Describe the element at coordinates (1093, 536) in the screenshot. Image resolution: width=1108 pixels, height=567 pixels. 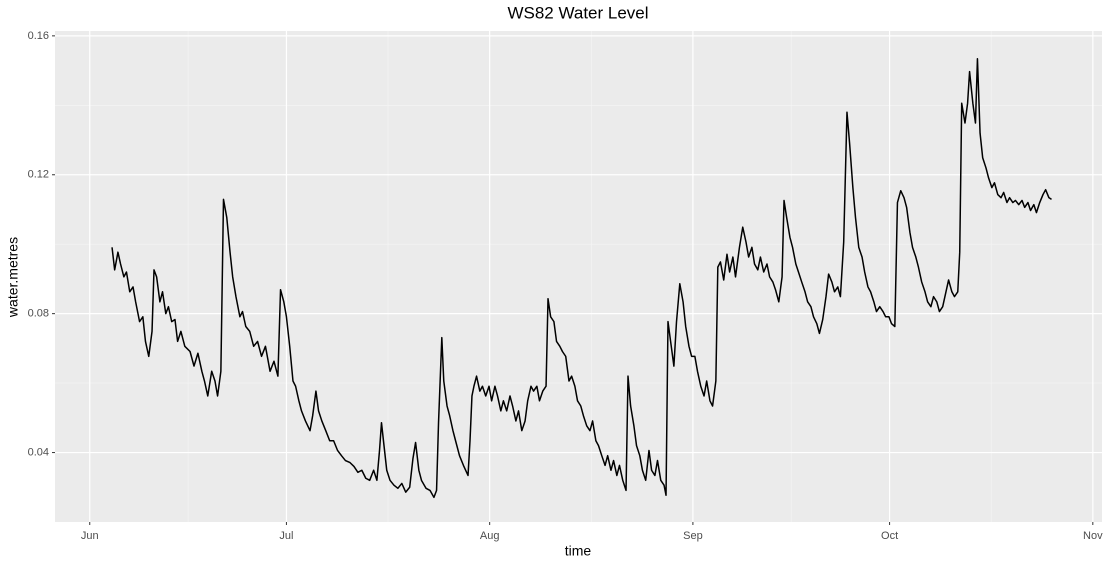
I see `x-tick-label: Nov` at that location.